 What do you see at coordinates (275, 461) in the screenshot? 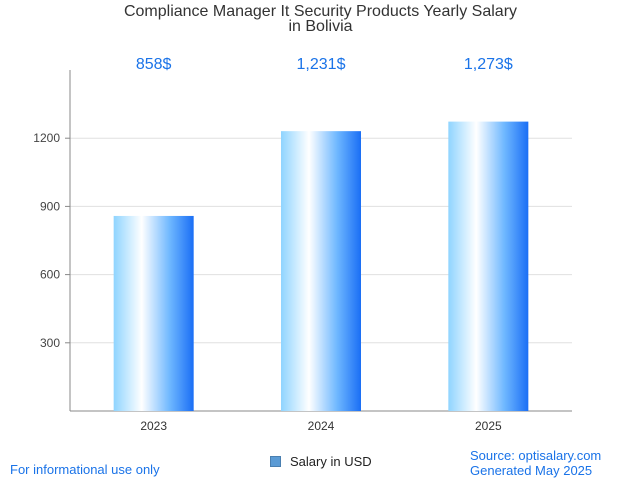
I see `legend-swatch` at bounding box center [275, 461].